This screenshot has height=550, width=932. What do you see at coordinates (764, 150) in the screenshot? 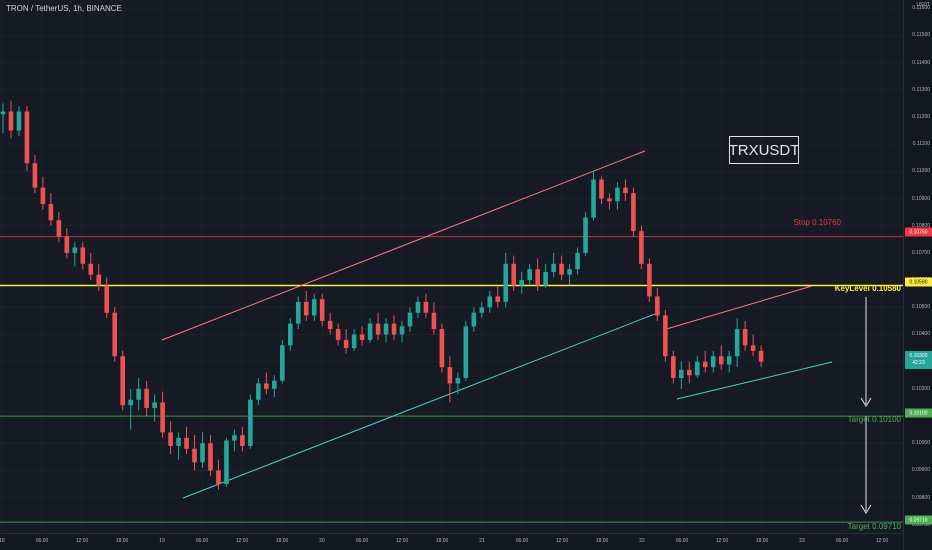
I see `ticker-text-box: TRXUSDT` at bounding box center [764, 150].